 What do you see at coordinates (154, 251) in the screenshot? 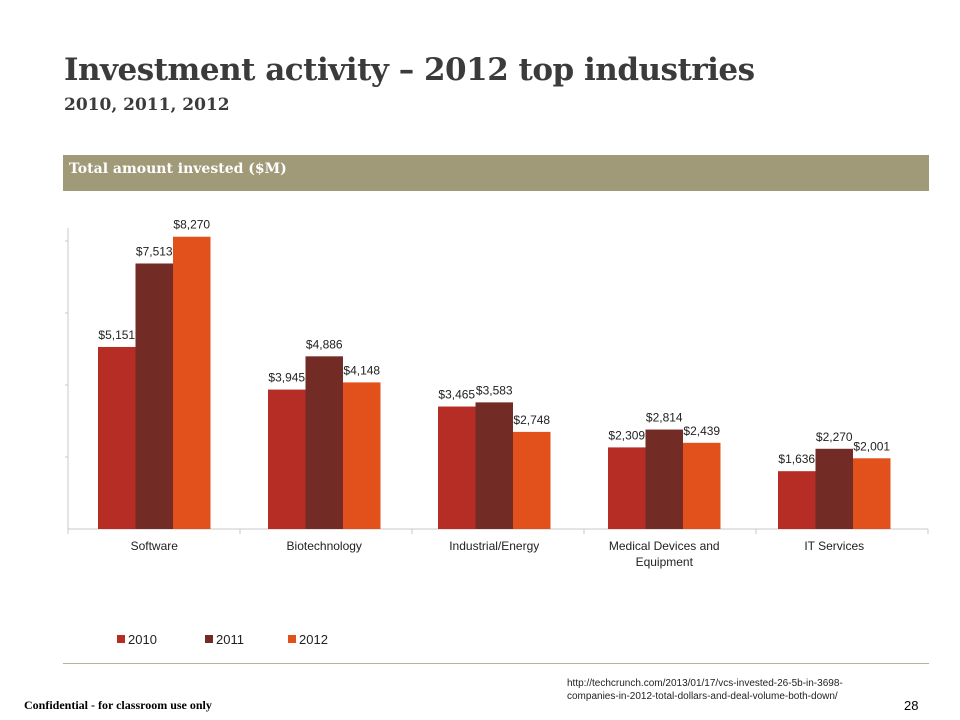
I see `data-label: $7,513` at bounding box center [154, 251].